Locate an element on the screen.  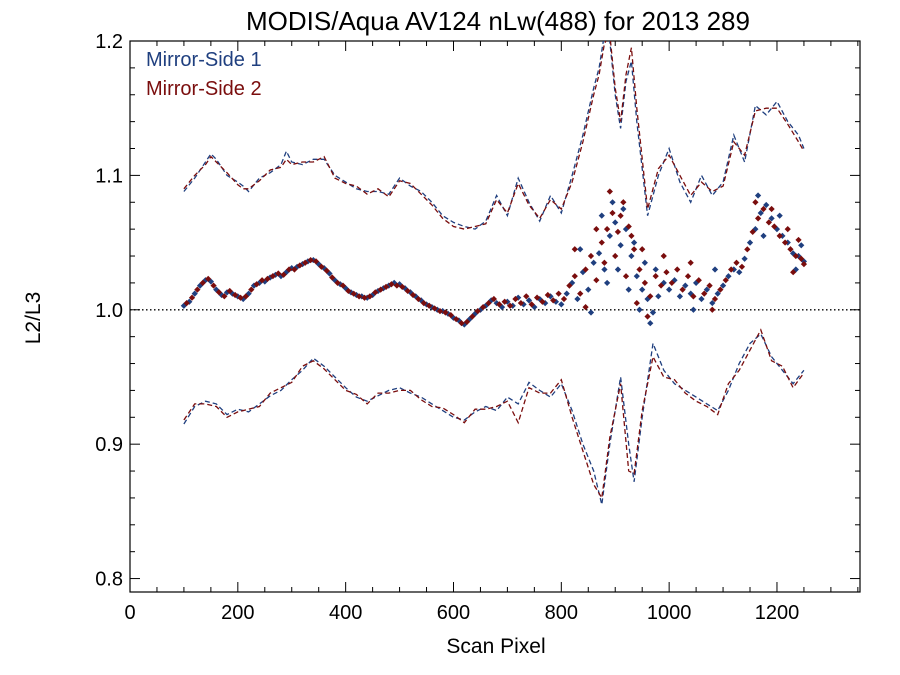
x-axis-label: Scan Pixel is located at coordinates (495, 646).